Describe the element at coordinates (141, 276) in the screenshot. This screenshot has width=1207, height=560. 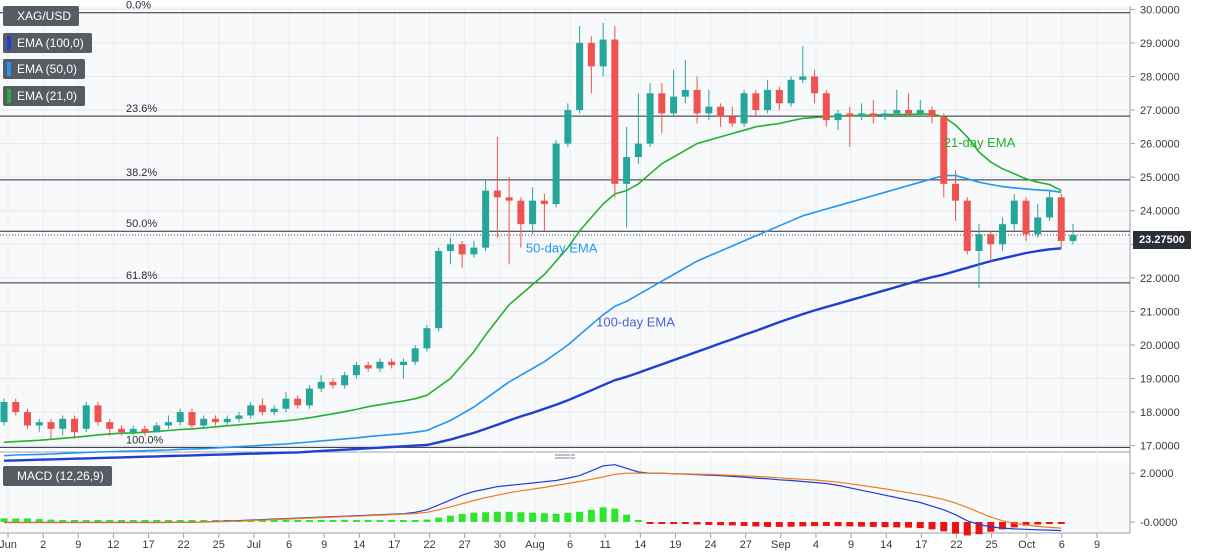
I see `fibonacci-label: 61.8%` at that location.